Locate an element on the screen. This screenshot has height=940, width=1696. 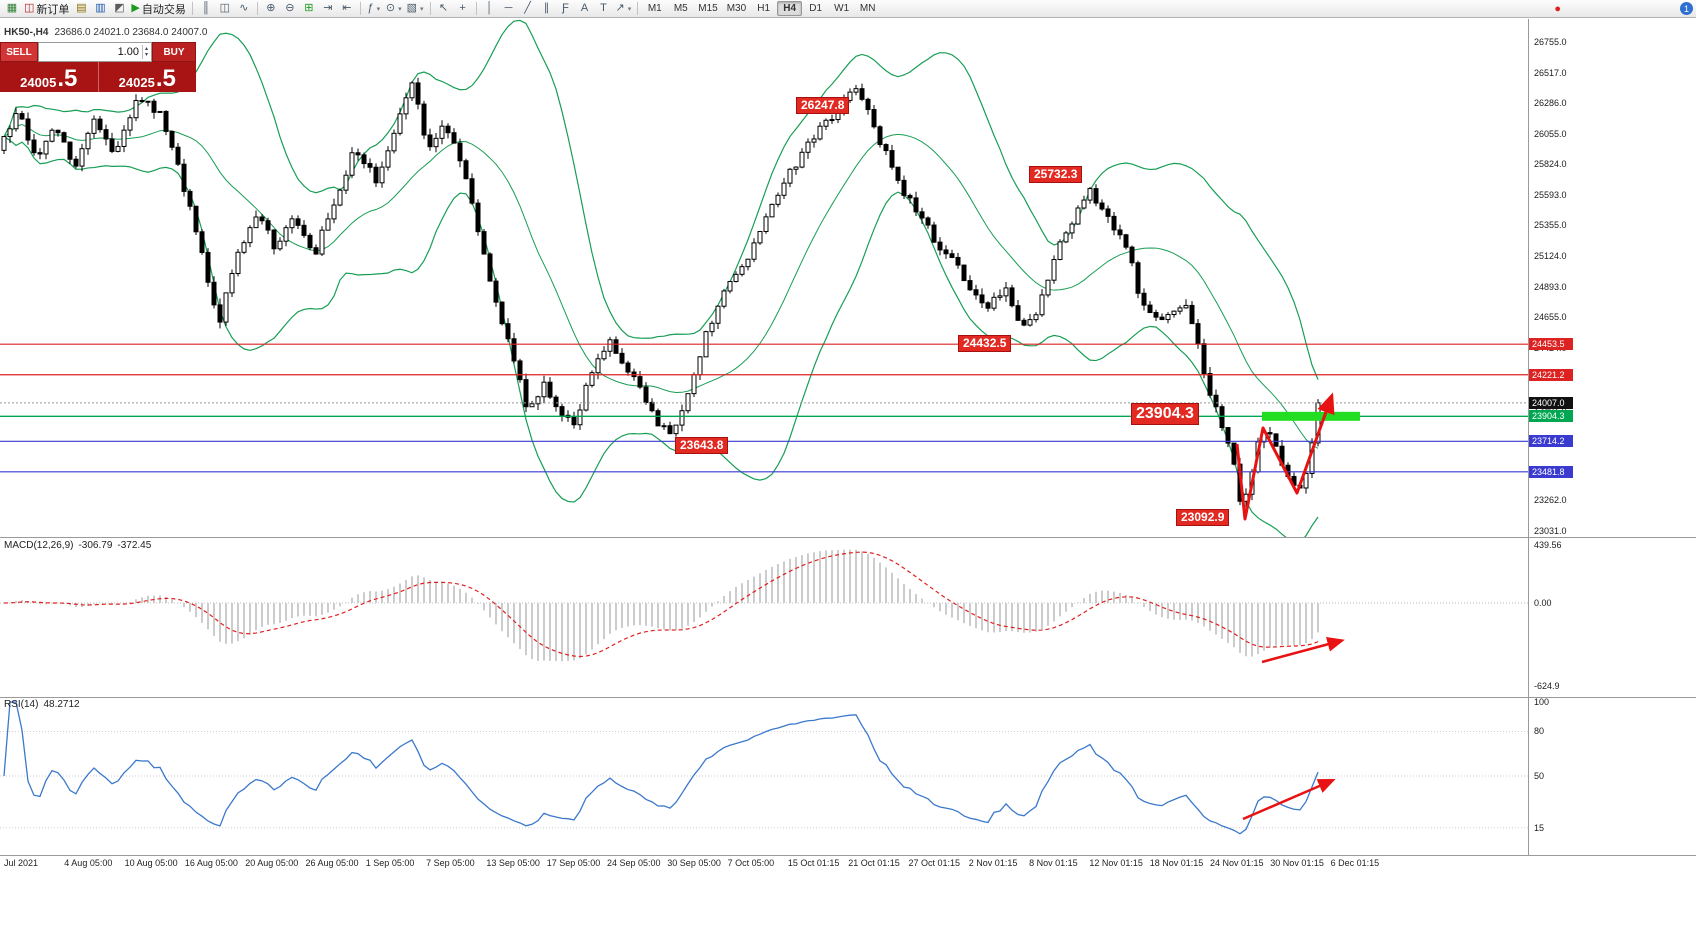
price-axis-tick: 25124.0 is located at coordinates (1550, 255).